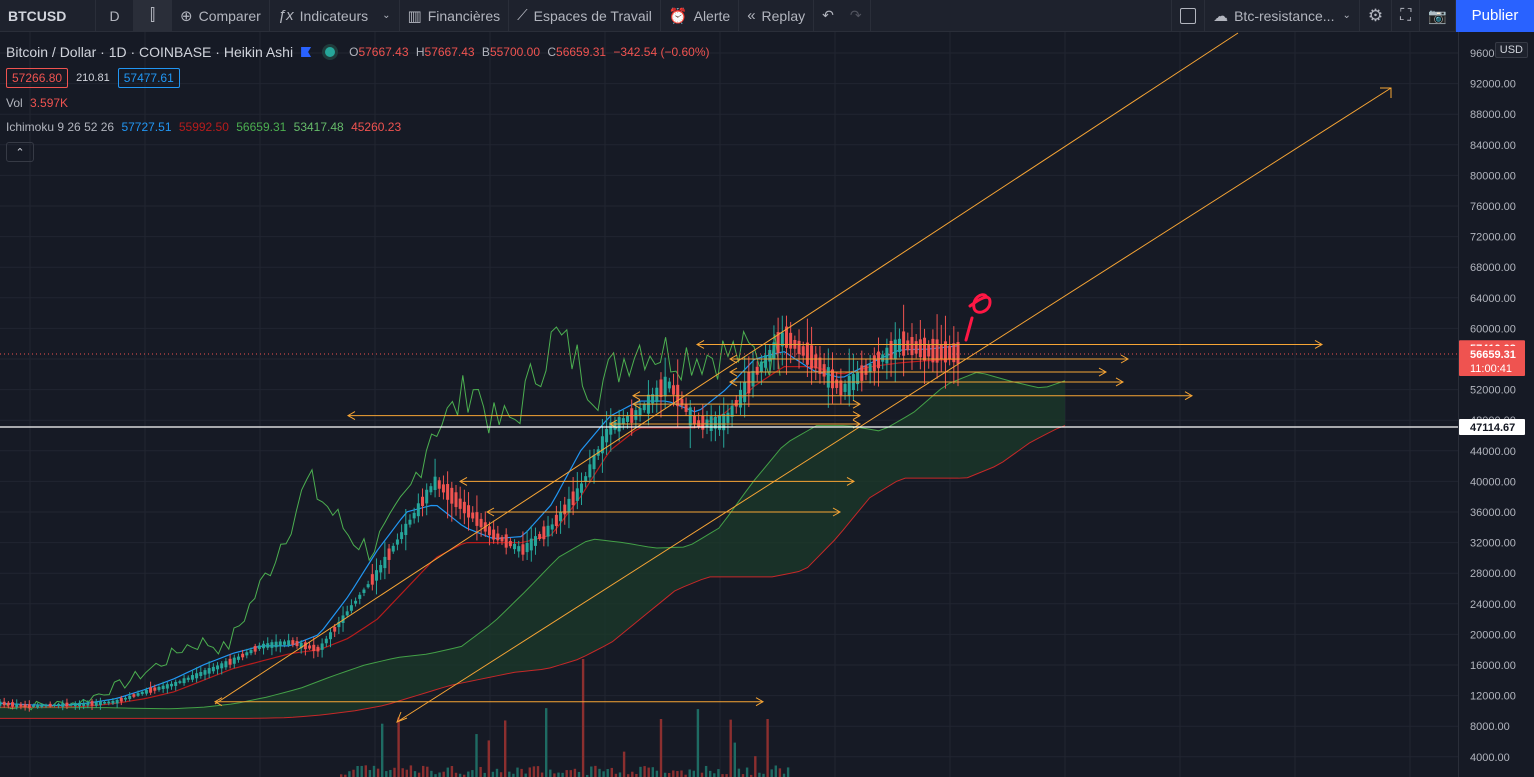 This screenshot has width=1534, height=777. I want to click on alert-button: ⏰ Alerte, so click(700, 16).